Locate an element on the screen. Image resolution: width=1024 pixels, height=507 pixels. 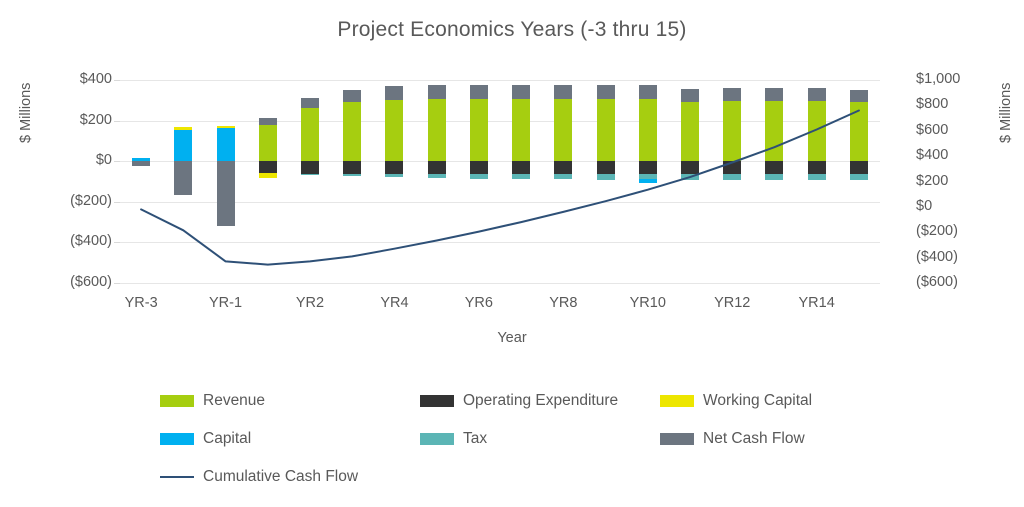
legend-item: Cumulative Cash Flow is located at coordinates (259, 477).